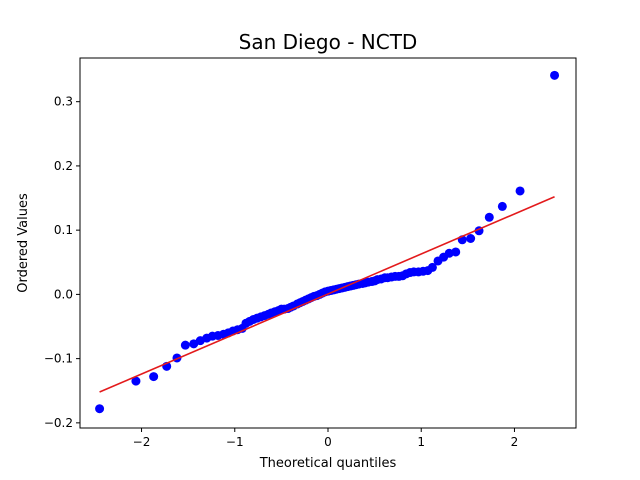  What do you see at coordinates (328, 442) in the screenshot?
I see `x-tick-label: 0` at bounding box center [328, 442].